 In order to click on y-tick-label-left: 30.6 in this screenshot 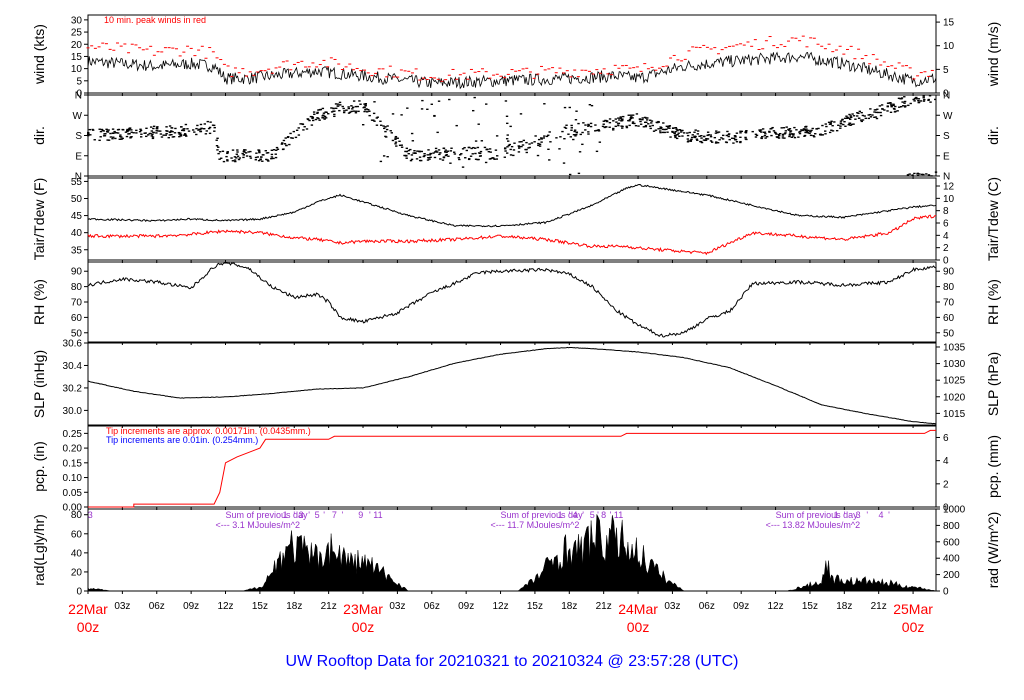, I will do `click(73, 344)`.